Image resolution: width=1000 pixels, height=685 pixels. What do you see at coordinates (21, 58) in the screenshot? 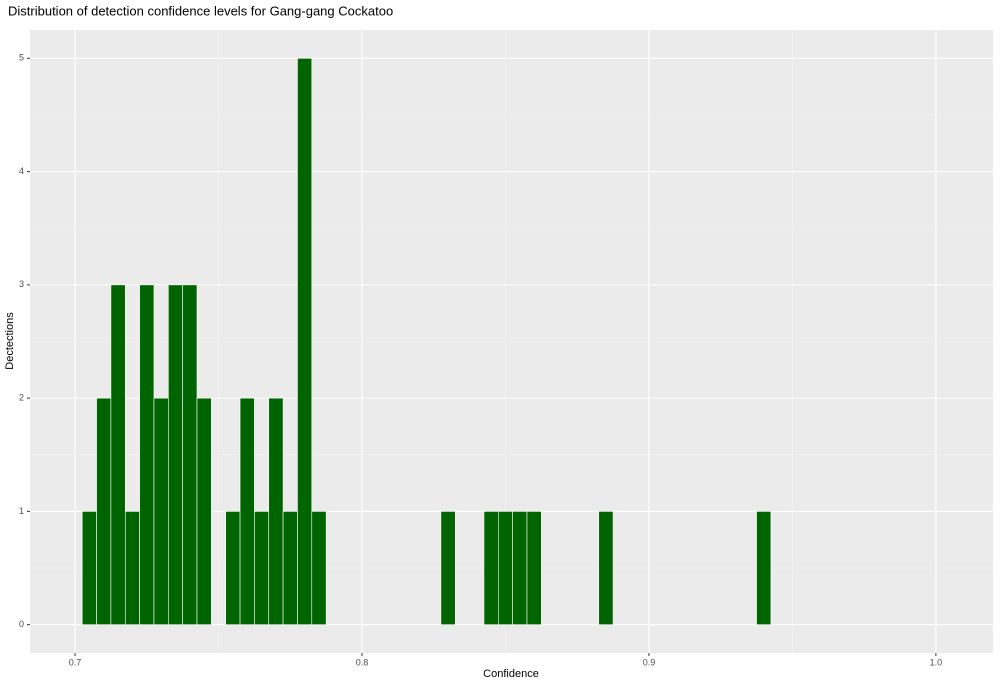
I see `y-tick-label: 5` at bounding box center [21, 58].